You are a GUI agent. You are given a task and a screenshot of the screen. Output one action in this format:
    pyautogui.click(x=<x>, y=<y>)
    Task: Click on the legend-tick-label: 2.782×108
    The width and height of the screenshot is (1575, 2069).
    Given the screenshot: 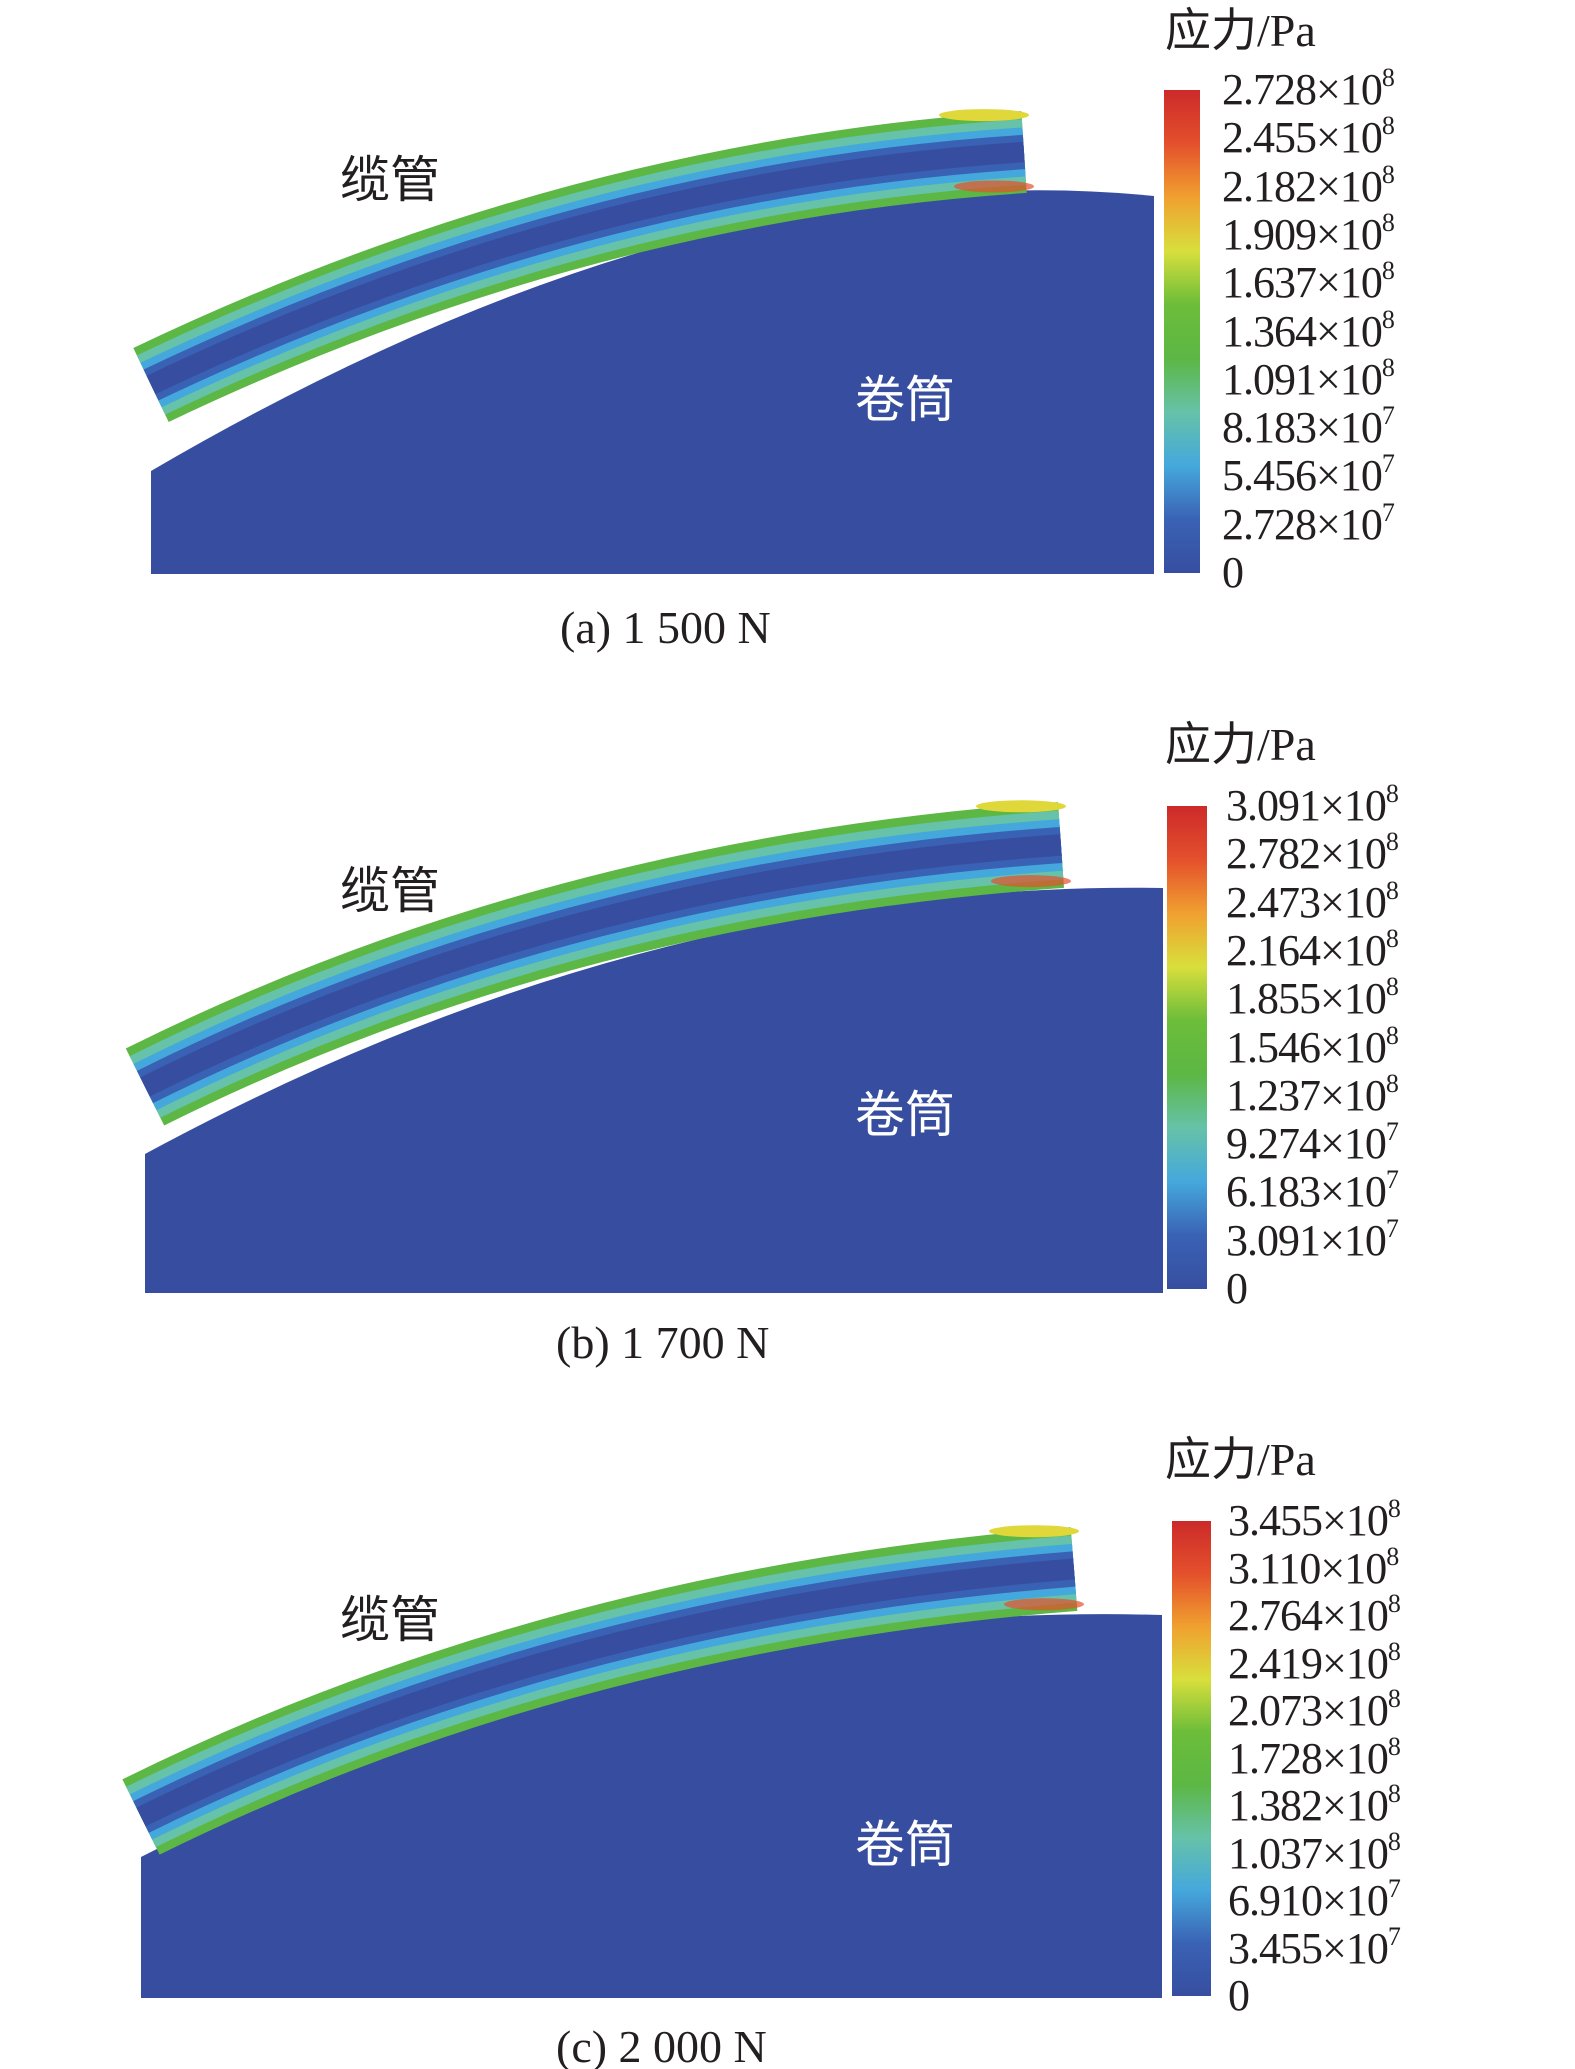 What is the action you would take?
    pyautogui.click(x=1312, y=854)
    